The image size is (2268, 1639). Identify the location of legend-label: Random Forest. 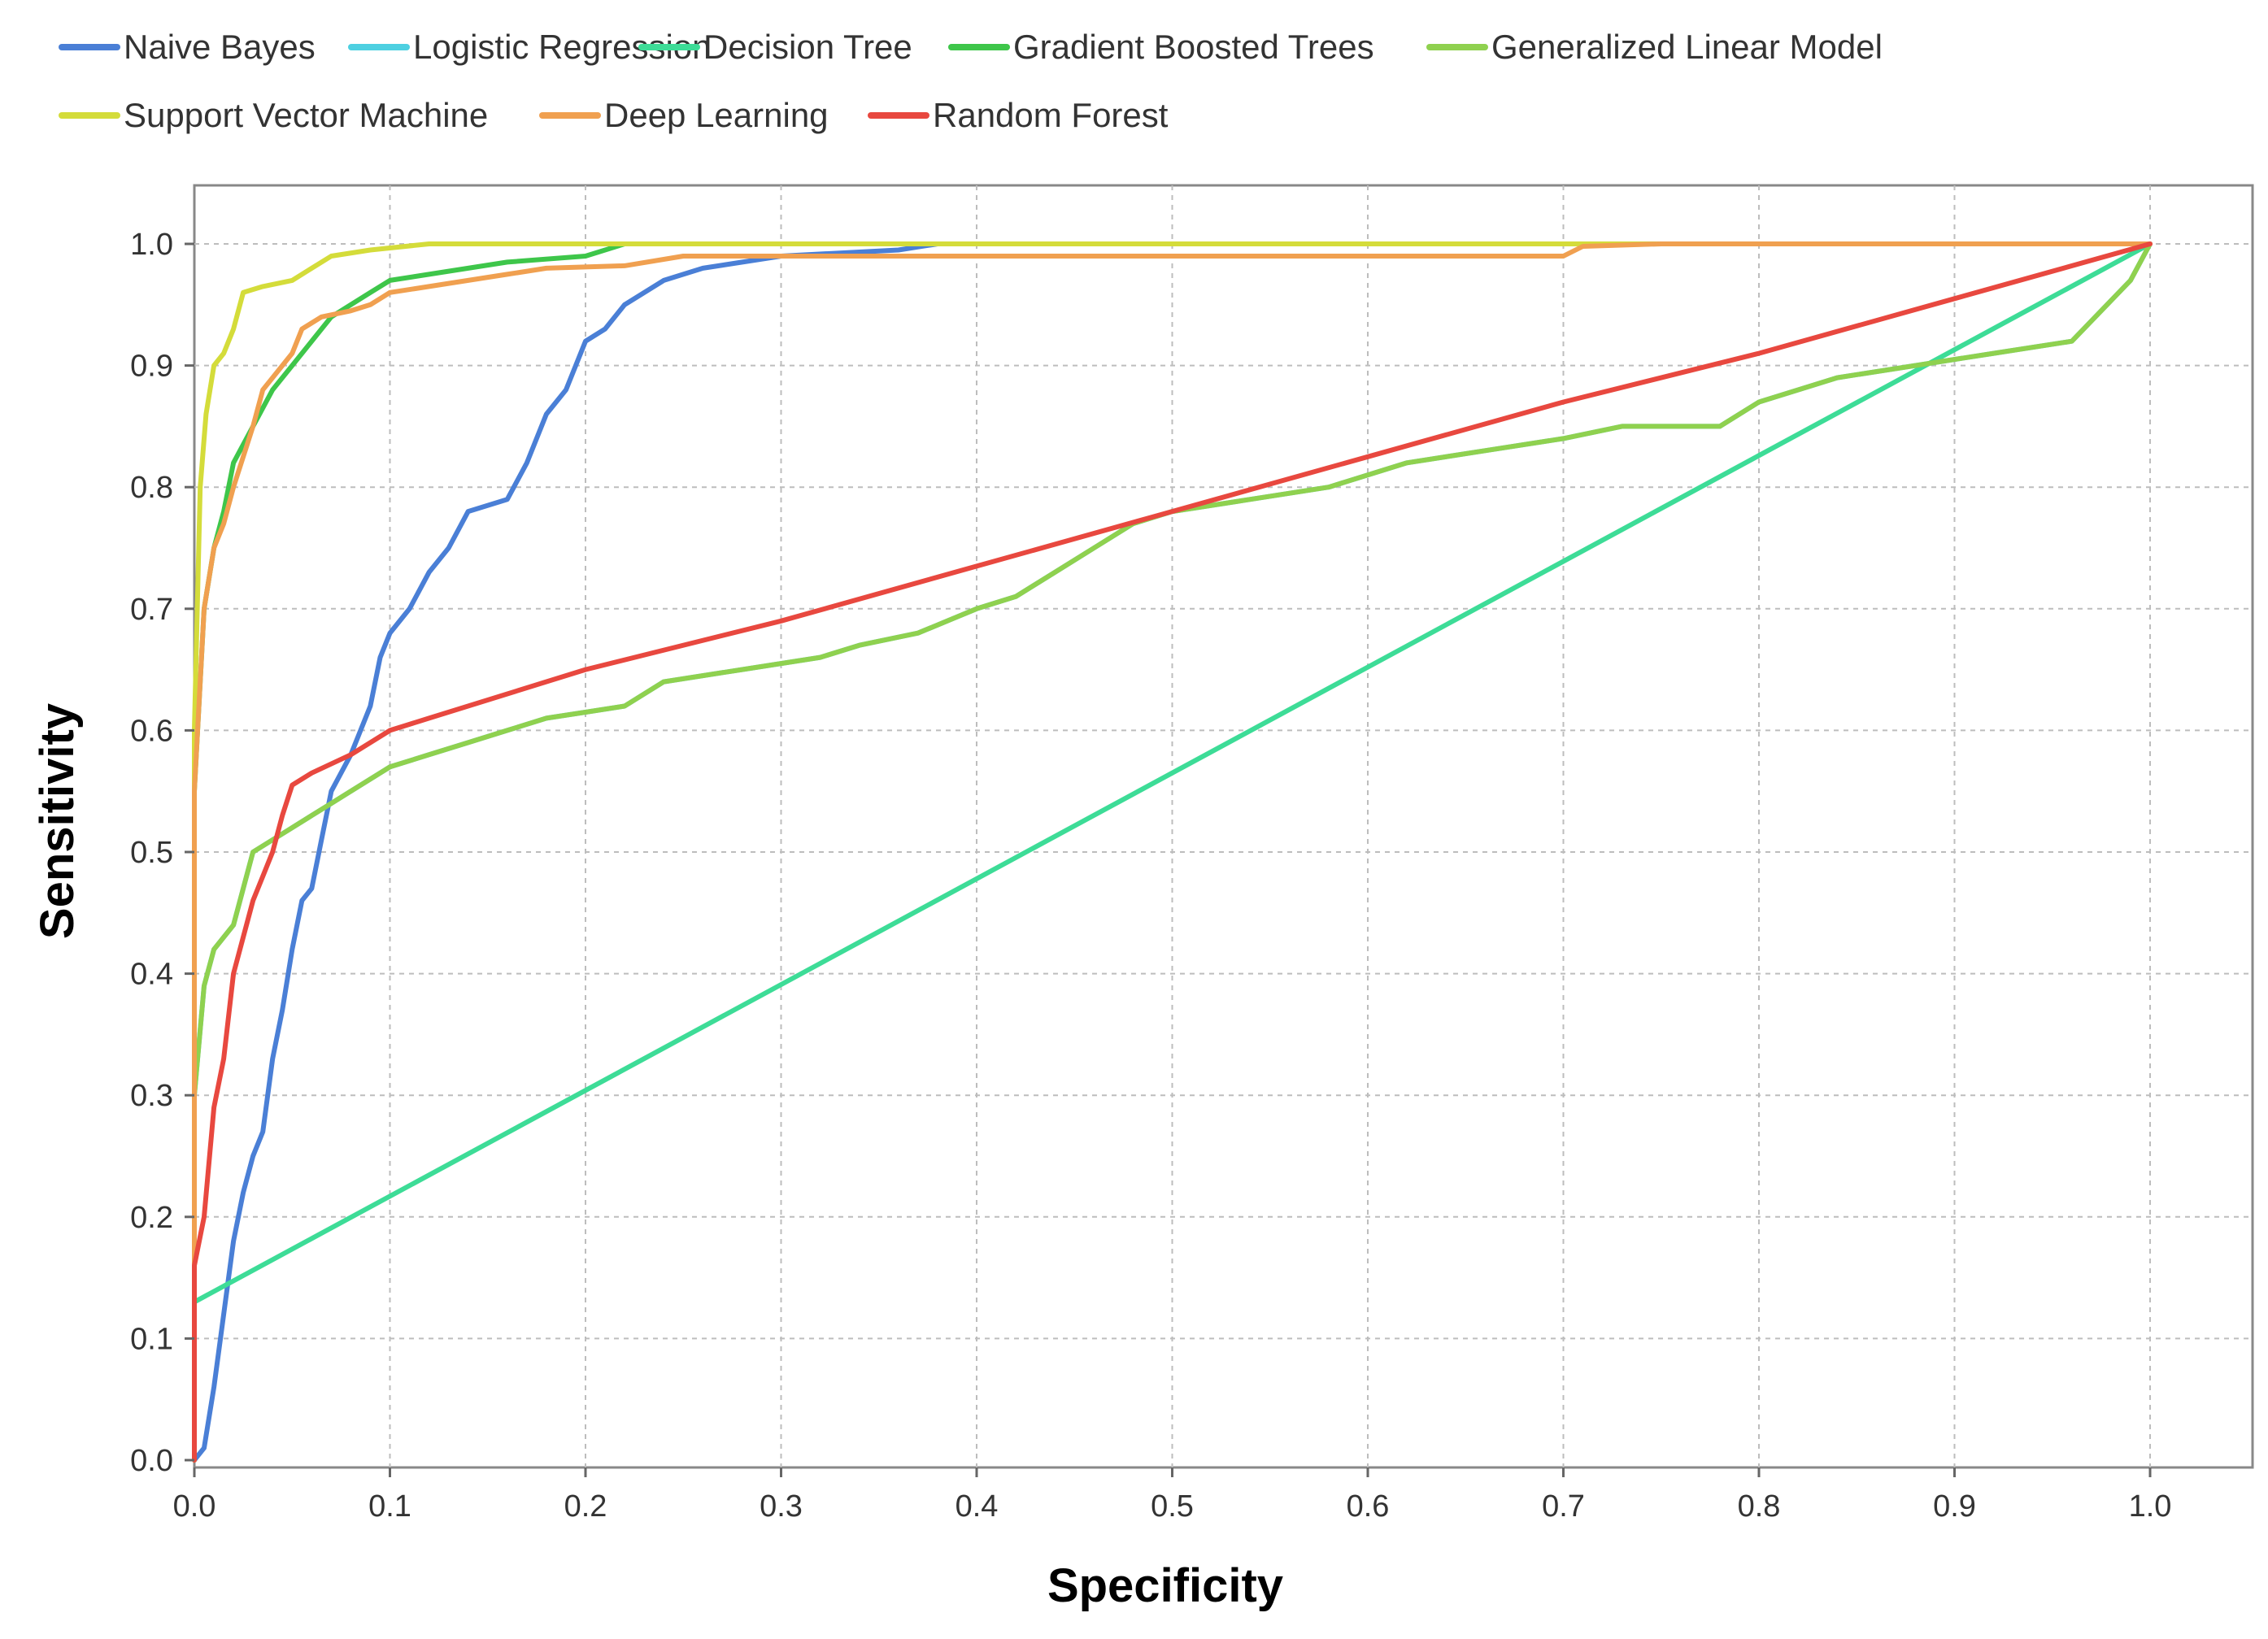
(1051, 115).